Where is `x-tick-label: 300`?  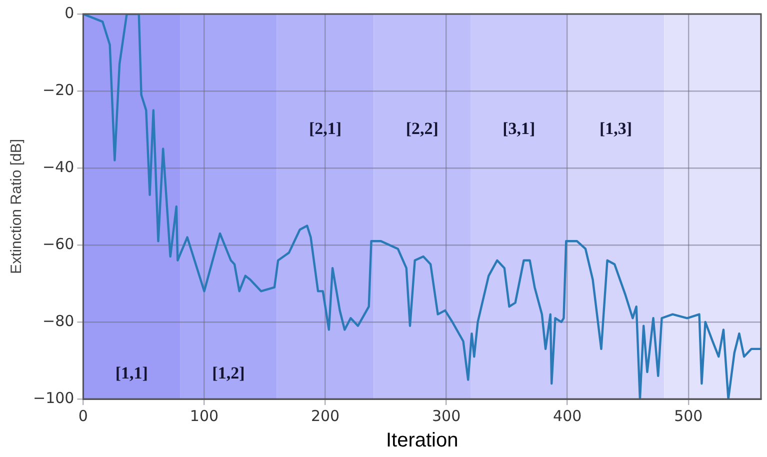
x-tick-label: 300 is located at coordinates (446, 415).